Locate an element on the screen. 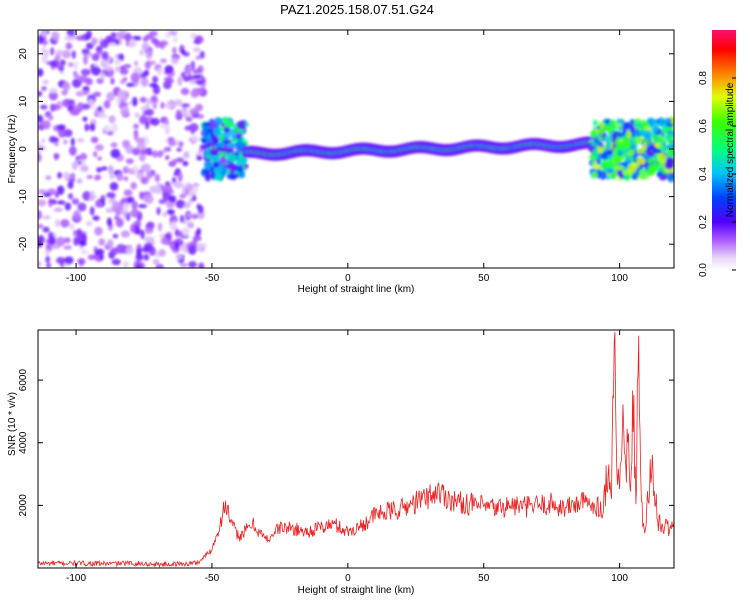  colorbar-axis: 0.0 0.2 0.4 0.6 0.8 is located at coordinates (717, 174).